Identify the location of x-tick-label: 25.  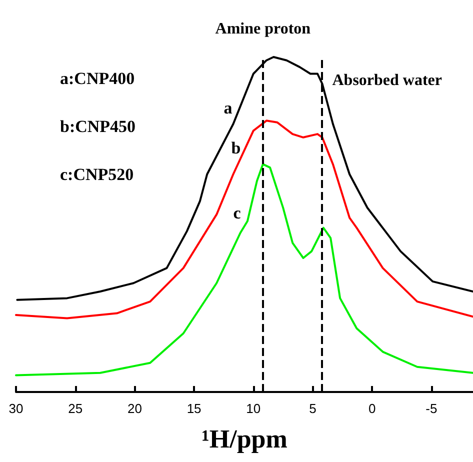
(75, 408).